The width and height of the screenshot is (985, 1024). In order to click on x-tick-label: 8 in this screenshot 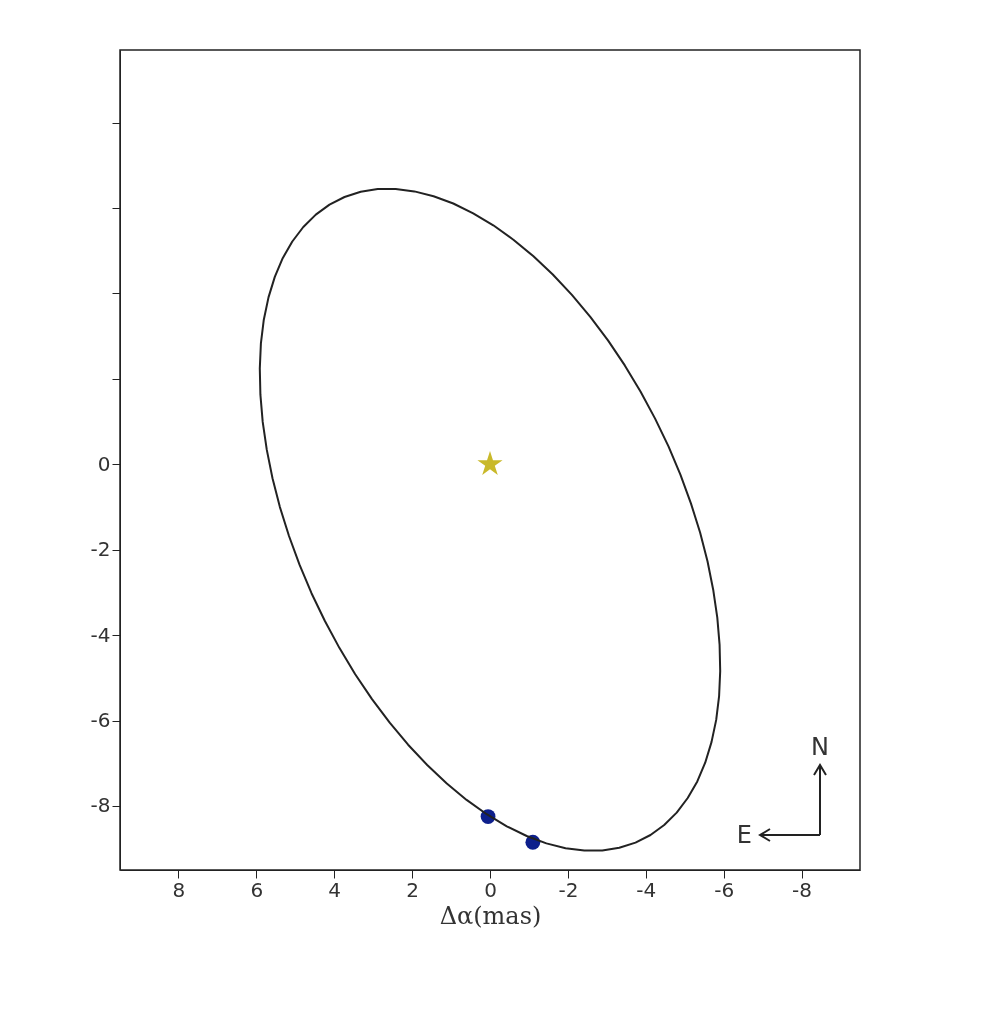, I will do `click(179, 889)`.